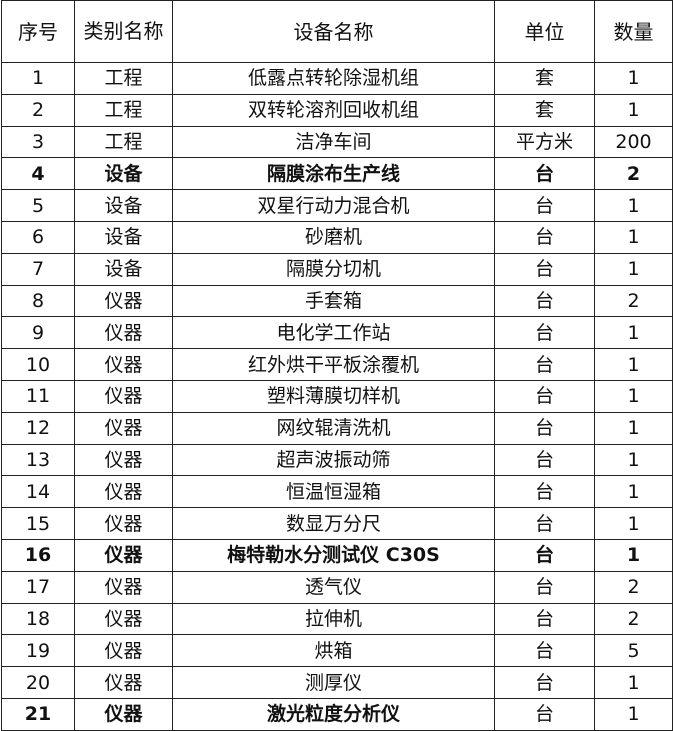  I want to click on cell-no: 9, so click(38, 333).